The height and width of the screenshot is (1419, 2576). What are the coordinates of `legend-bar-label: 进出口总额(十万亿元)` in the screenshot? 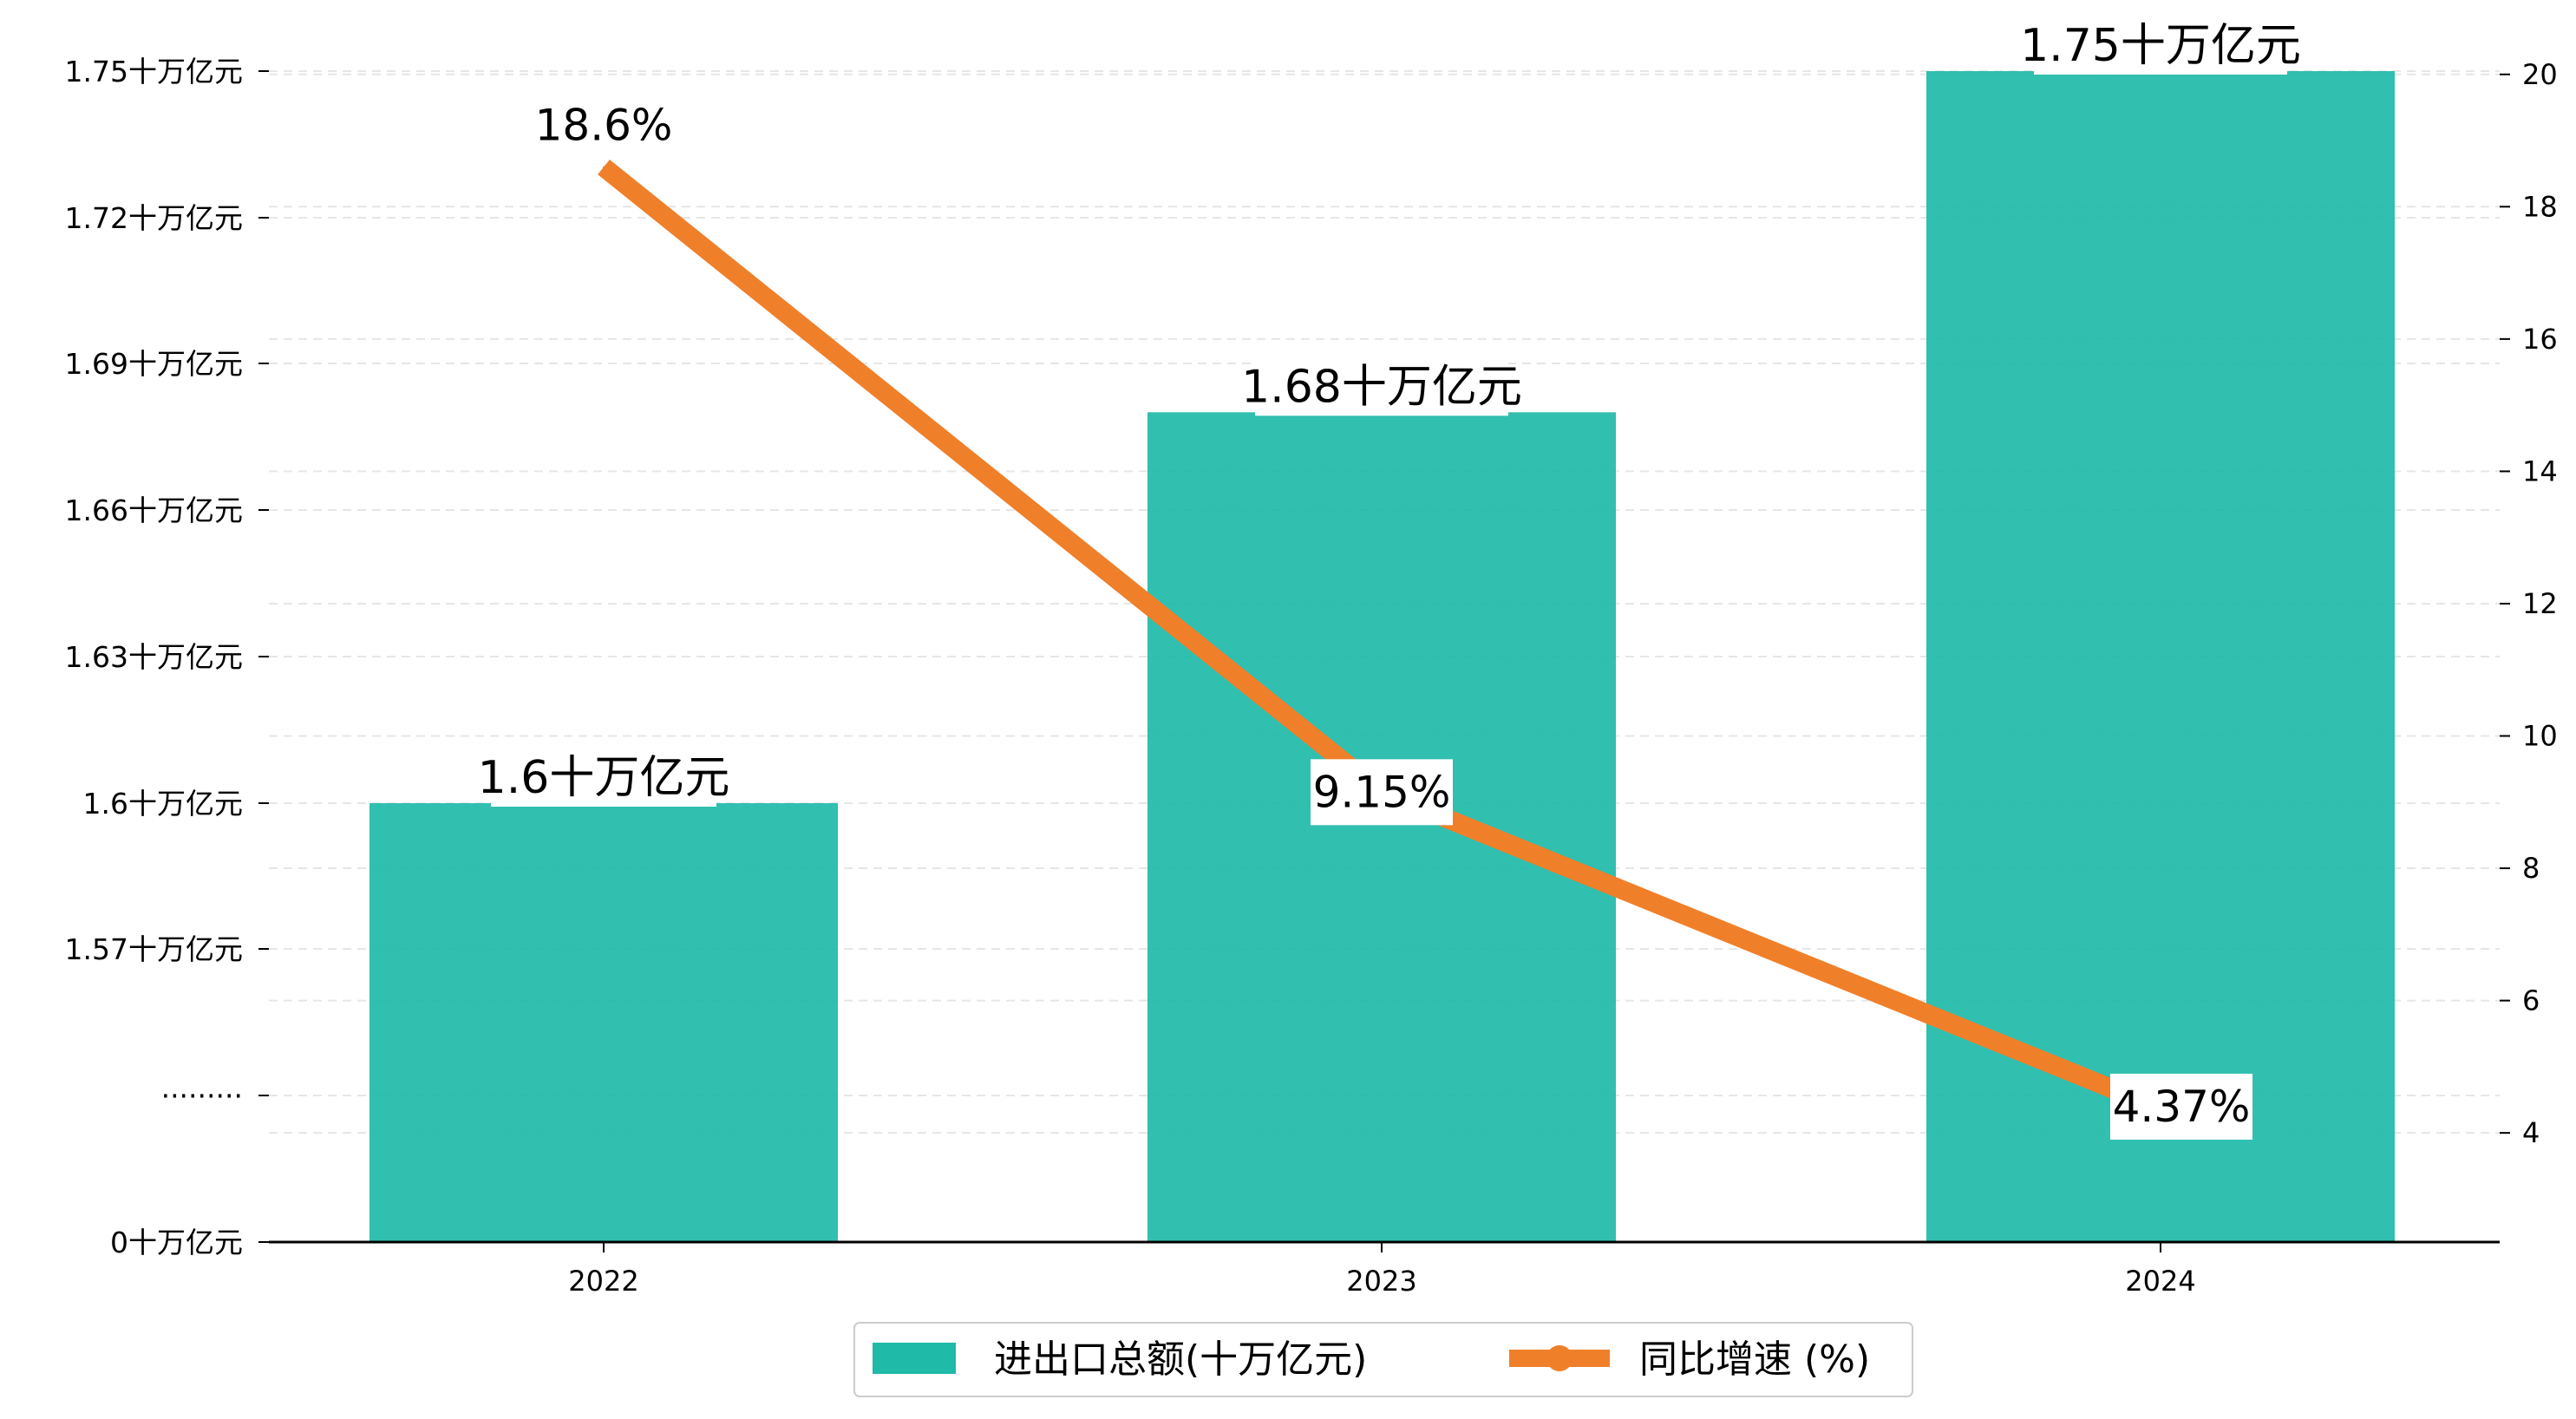 It's located at (1180, 1359).